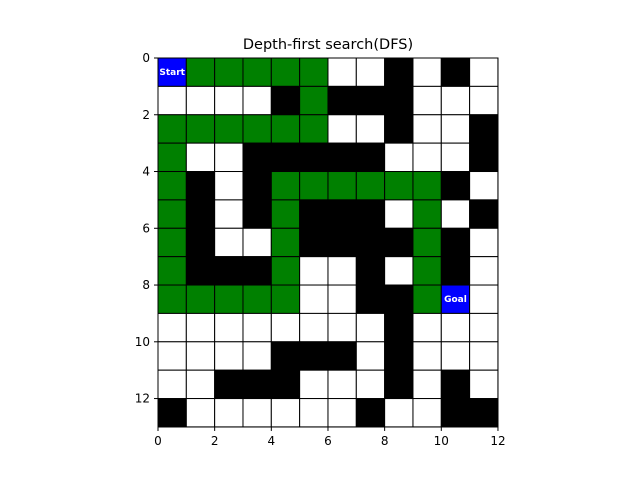 Image resolution: width=640 pixels, height=480 pixels. What do you see at coordinates (142, 342) in the screenshot?
I see `y-tick-label: 10` at bounding box center [142, 342].